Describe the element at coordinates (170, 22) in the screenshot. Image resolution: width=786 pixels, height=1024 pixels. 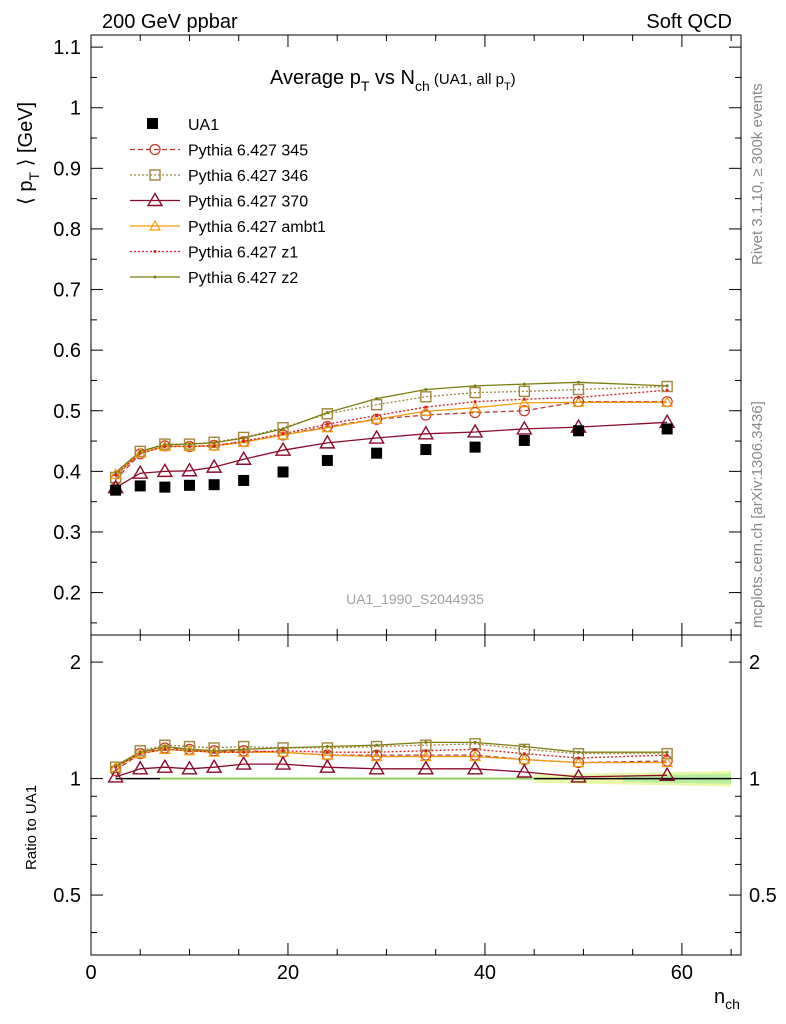
I see `header-left-label: 200 GeV ppbar` at that location.